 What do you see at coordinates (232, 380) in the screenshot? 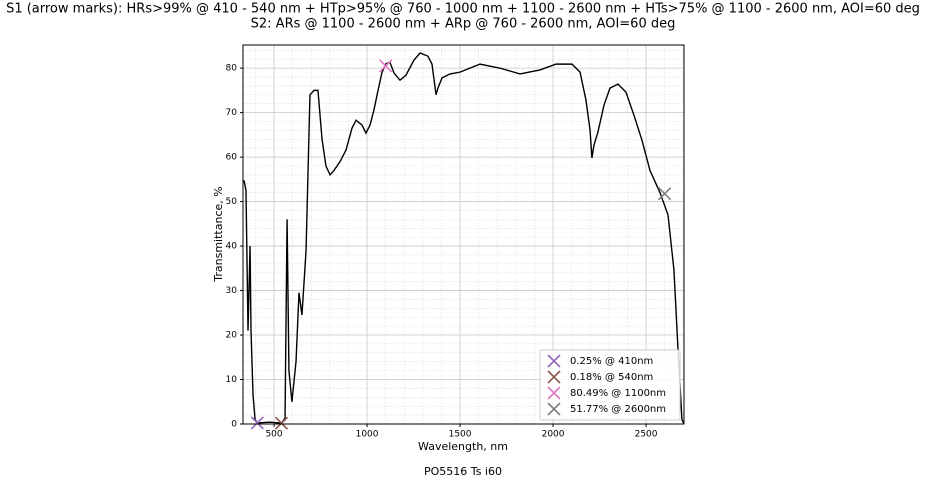
I see `y-tick-label: 10` at bounding box center [232, 380].